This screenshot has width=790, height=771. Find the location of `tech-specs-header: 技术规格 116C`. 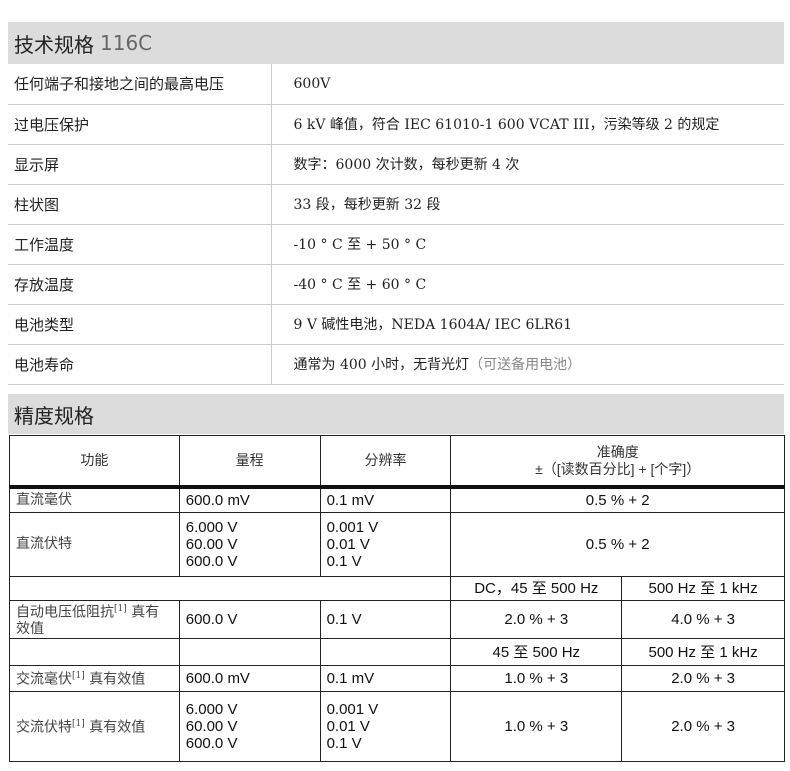

tech-specs-header: 技术规格 116C is located at coordinates (396, 43).